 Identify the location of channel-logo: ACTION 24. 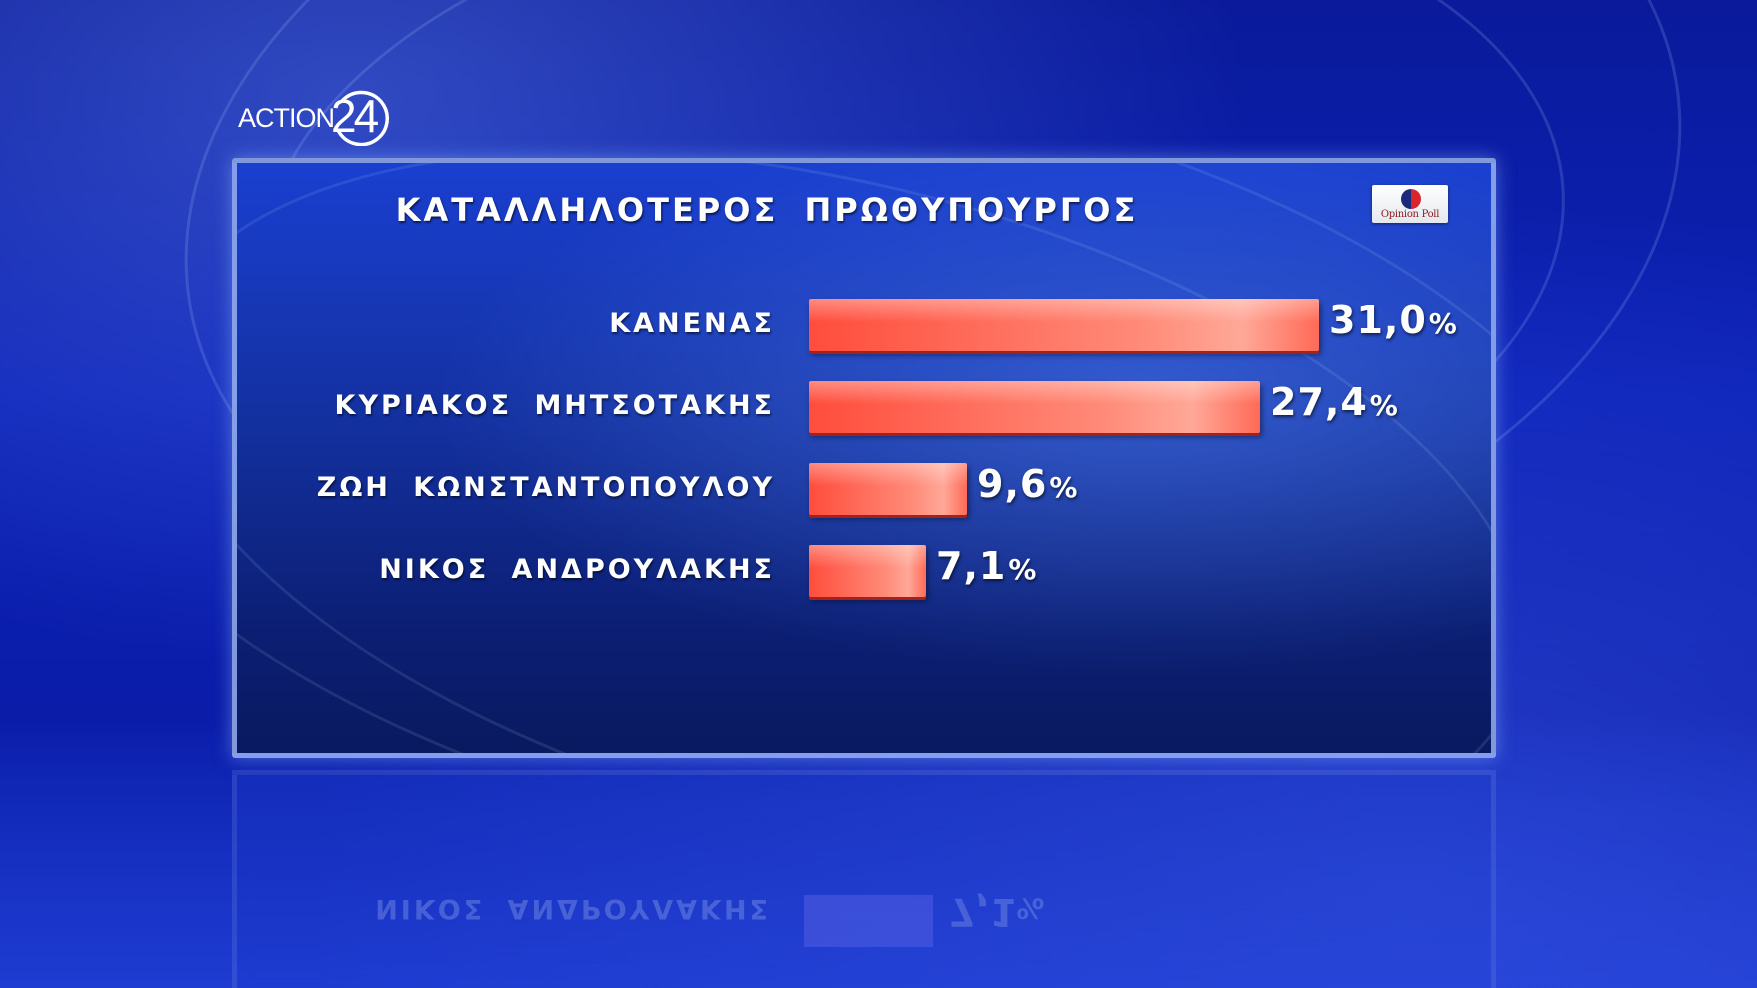
(318, 119).